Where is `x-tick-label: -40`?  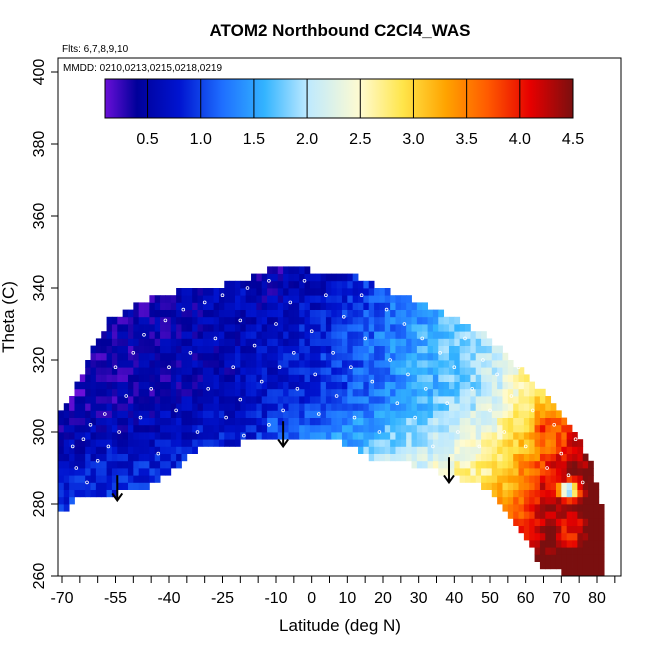 x-tick-label: -40 is located at coordinates (168, 598).